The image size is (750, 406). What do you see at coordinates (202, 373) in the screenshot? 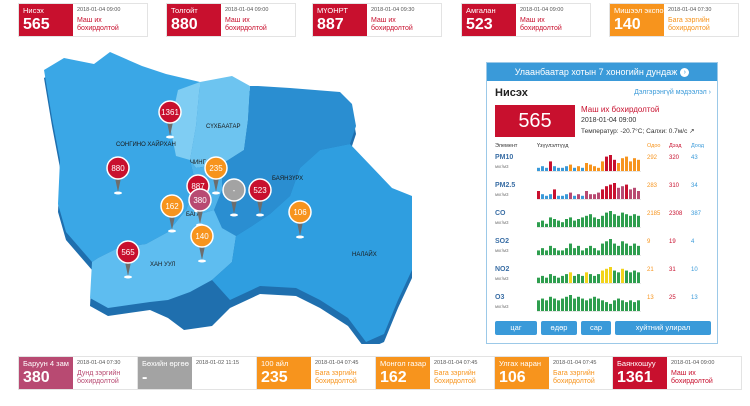
I see `station-card: Бөхийн өргөө - 2018-01-02 11:15` at bounding box center [202, 373].